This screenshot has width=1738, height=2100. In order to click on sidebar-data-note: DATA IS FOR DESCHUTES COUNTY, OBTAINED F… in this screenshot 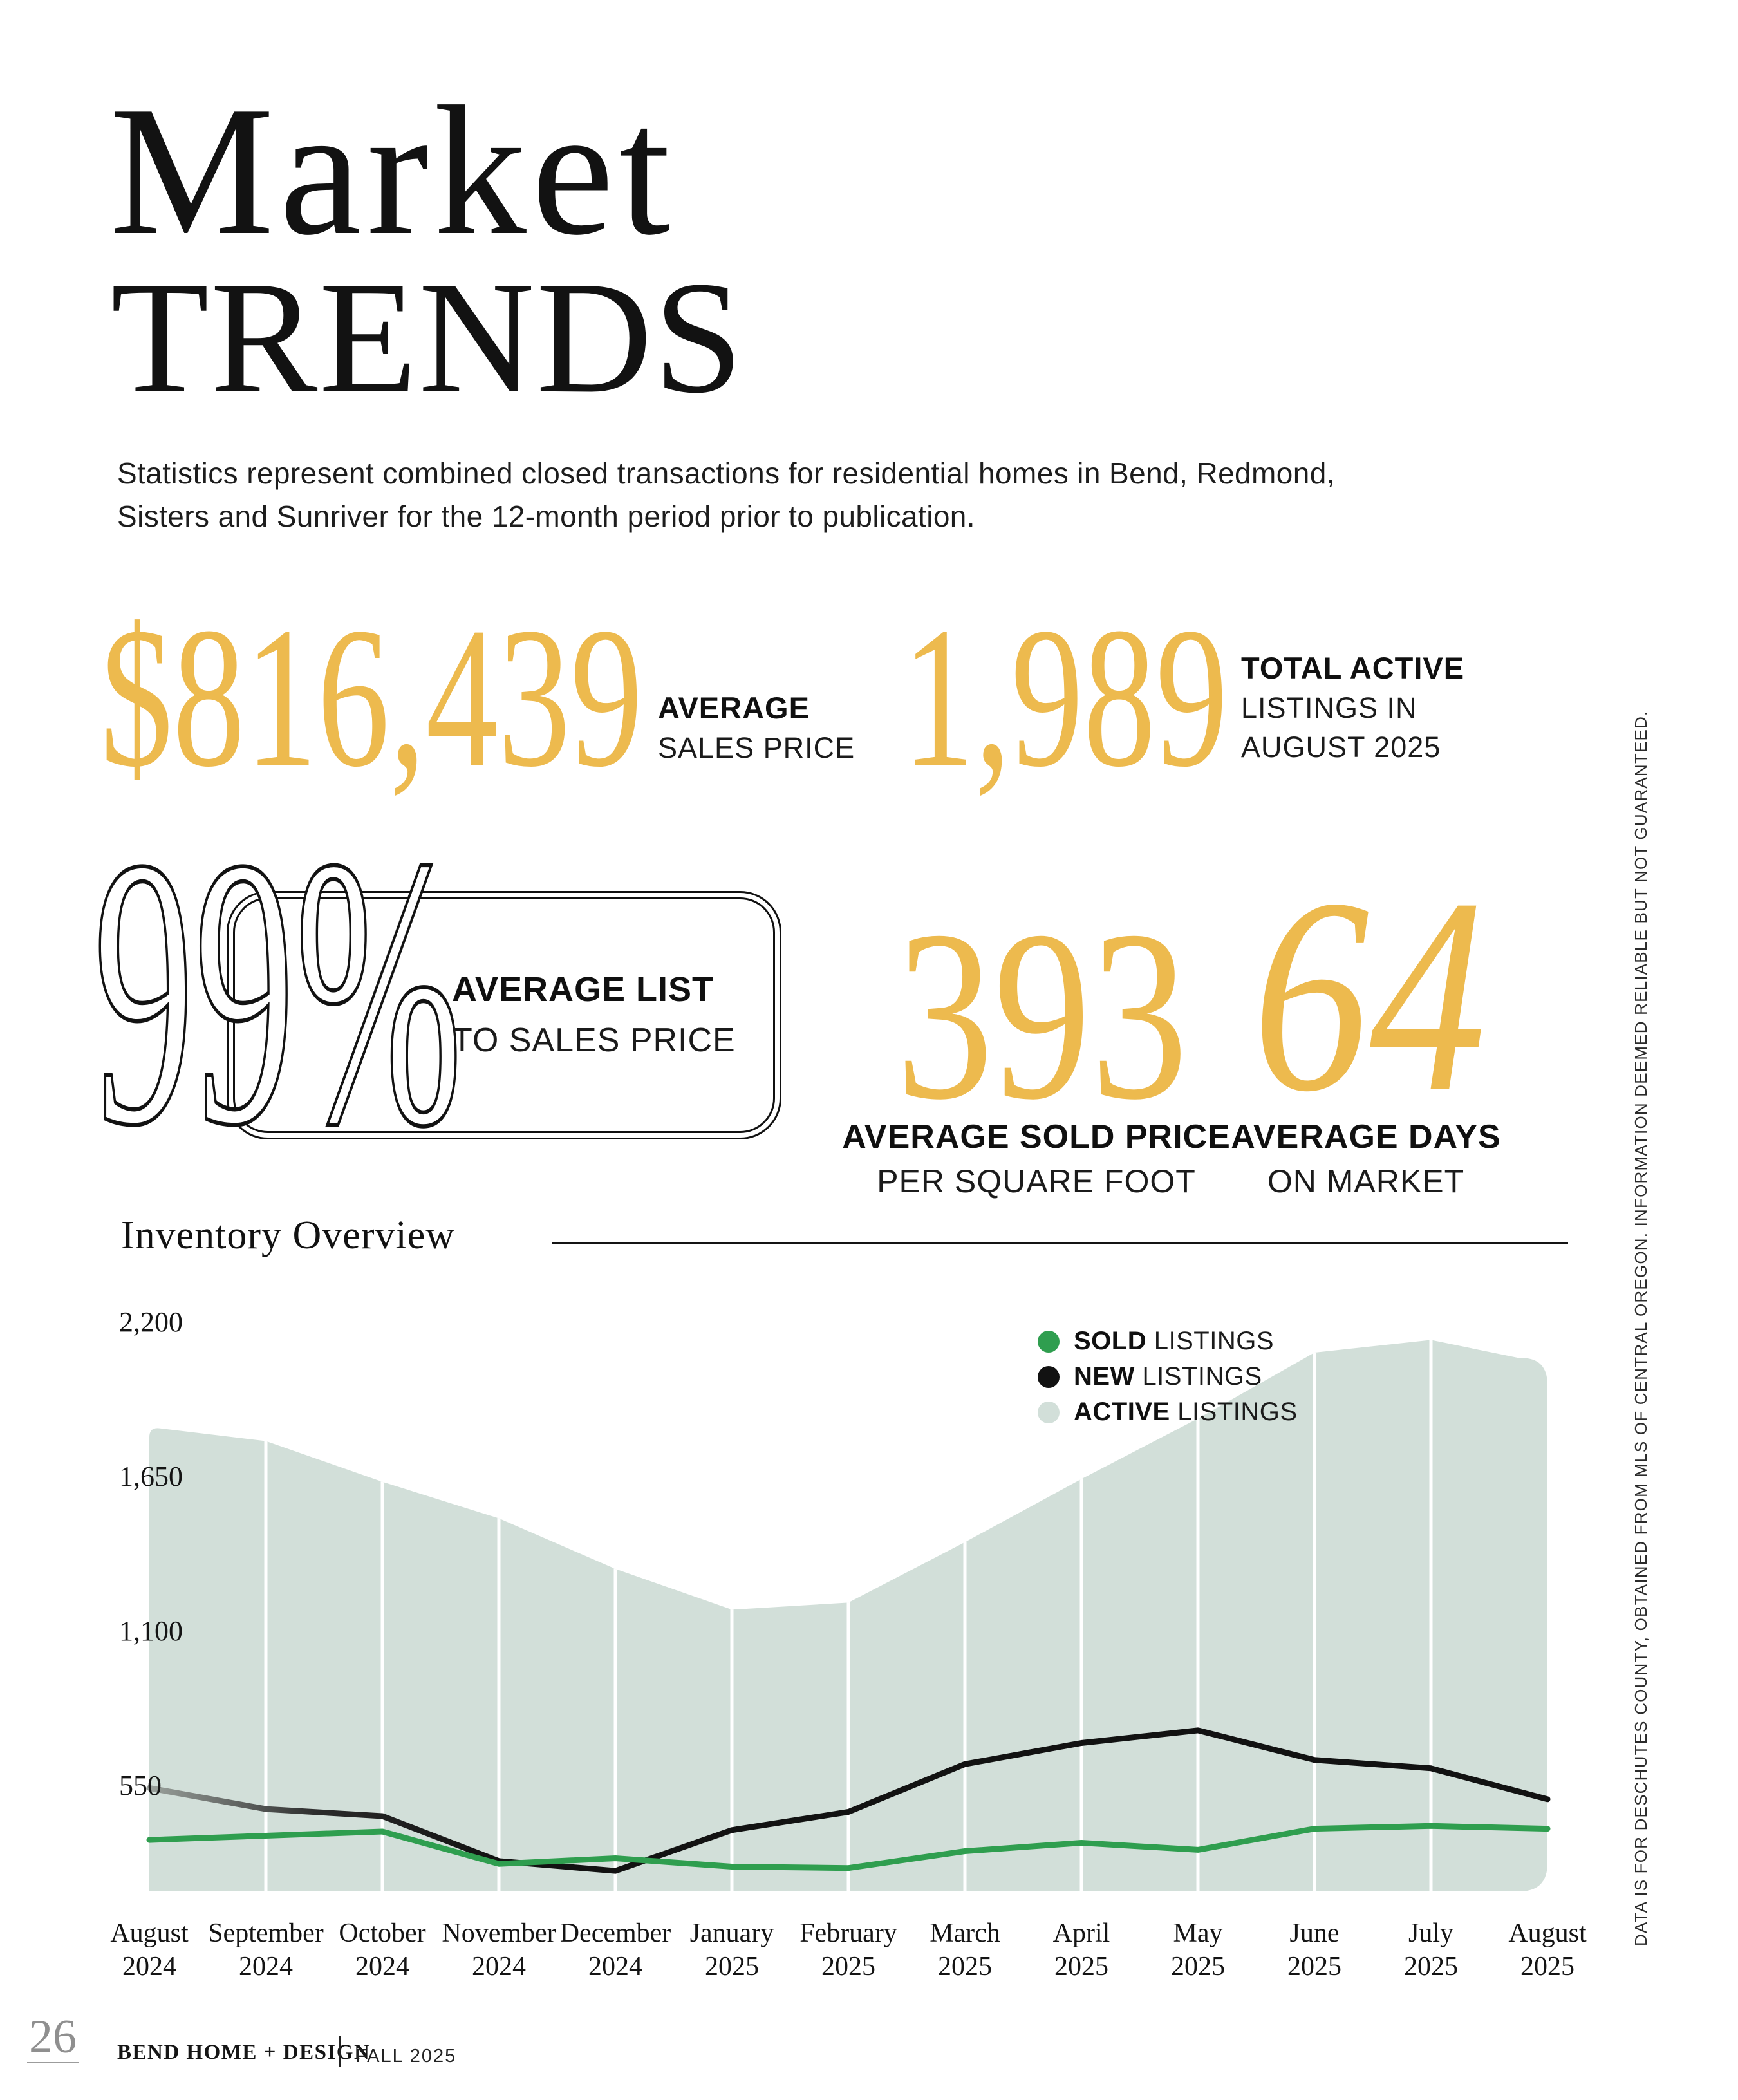, I will do `click(1640, 1328)`.